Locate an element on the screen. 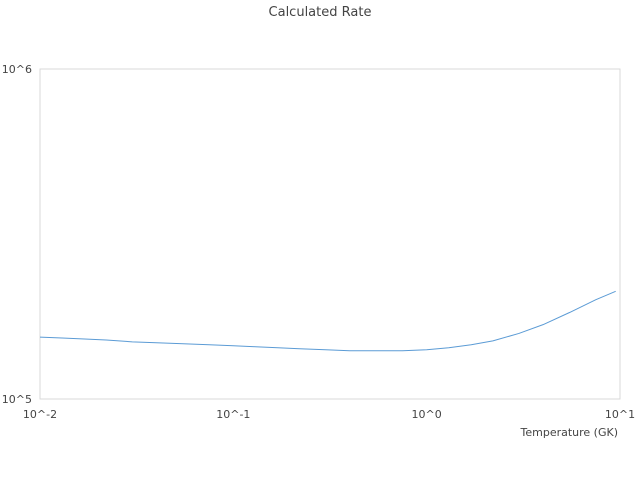 This screenshot has width=640, height=480. series-line is located at coordinates (327, 321).